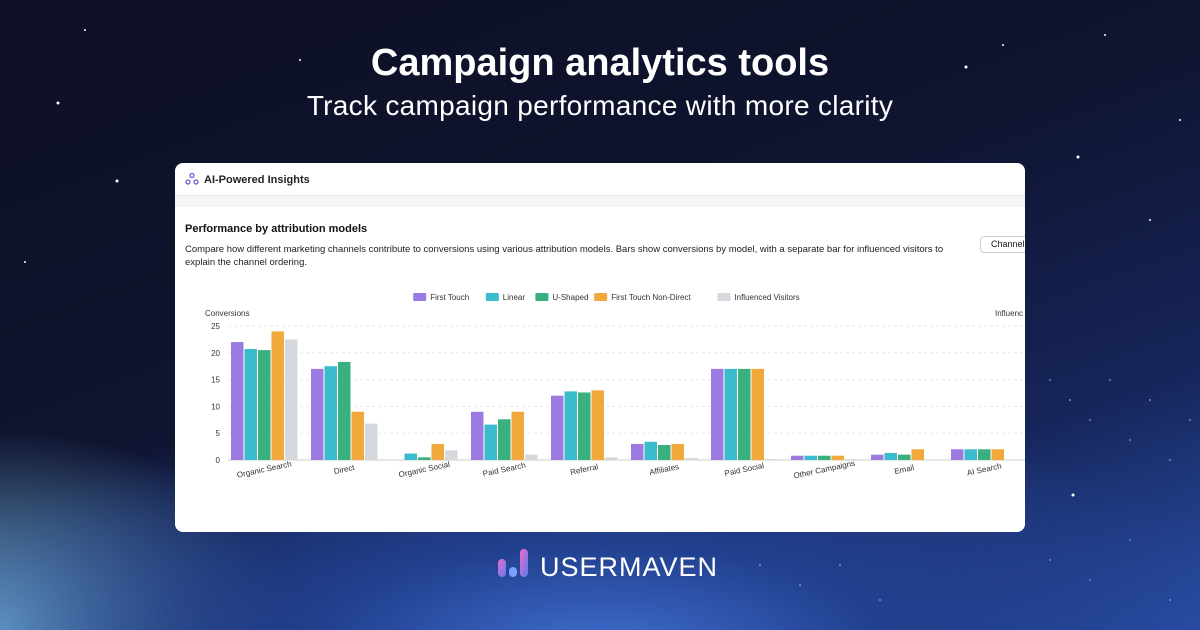  I want to click on title: Campaign analytics tools, so click(600, 63).